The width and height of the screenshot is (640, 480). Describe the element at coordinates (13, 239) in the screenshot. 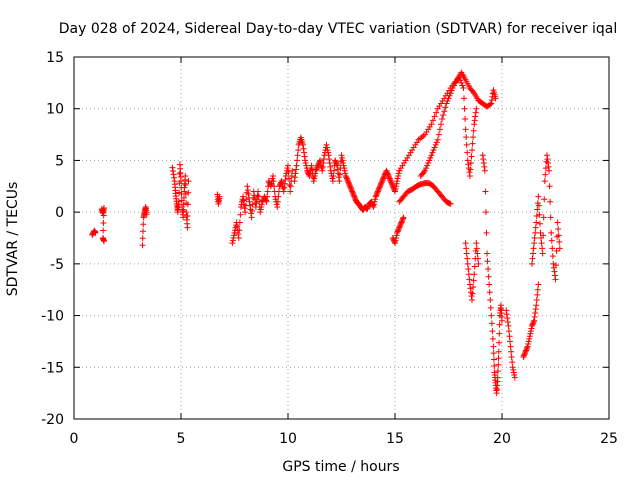

I see `y-axis-title: SDTVAR / TECUs` at that location.